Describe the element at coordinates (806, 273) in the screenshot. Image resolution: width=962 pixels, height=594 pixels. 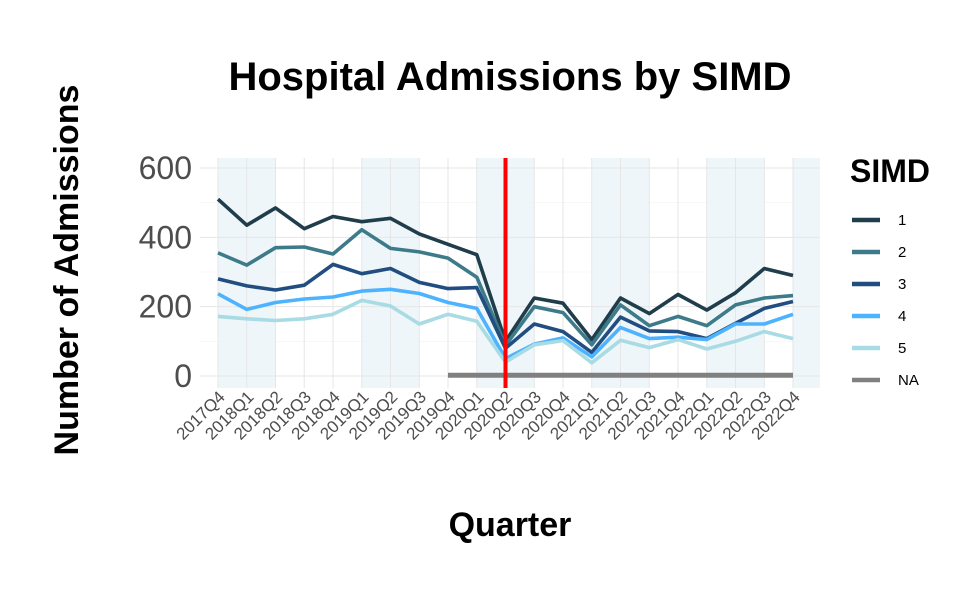
I see `shaded-band` at that location.